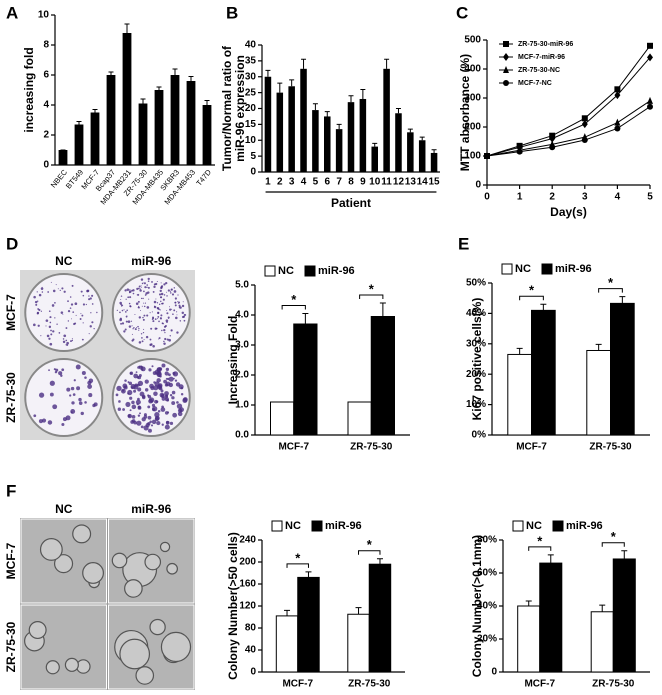  Describe the element at coordinates (11, 646) in the screenshot. I see `photo-row-label: ZR-75-30` at that location.